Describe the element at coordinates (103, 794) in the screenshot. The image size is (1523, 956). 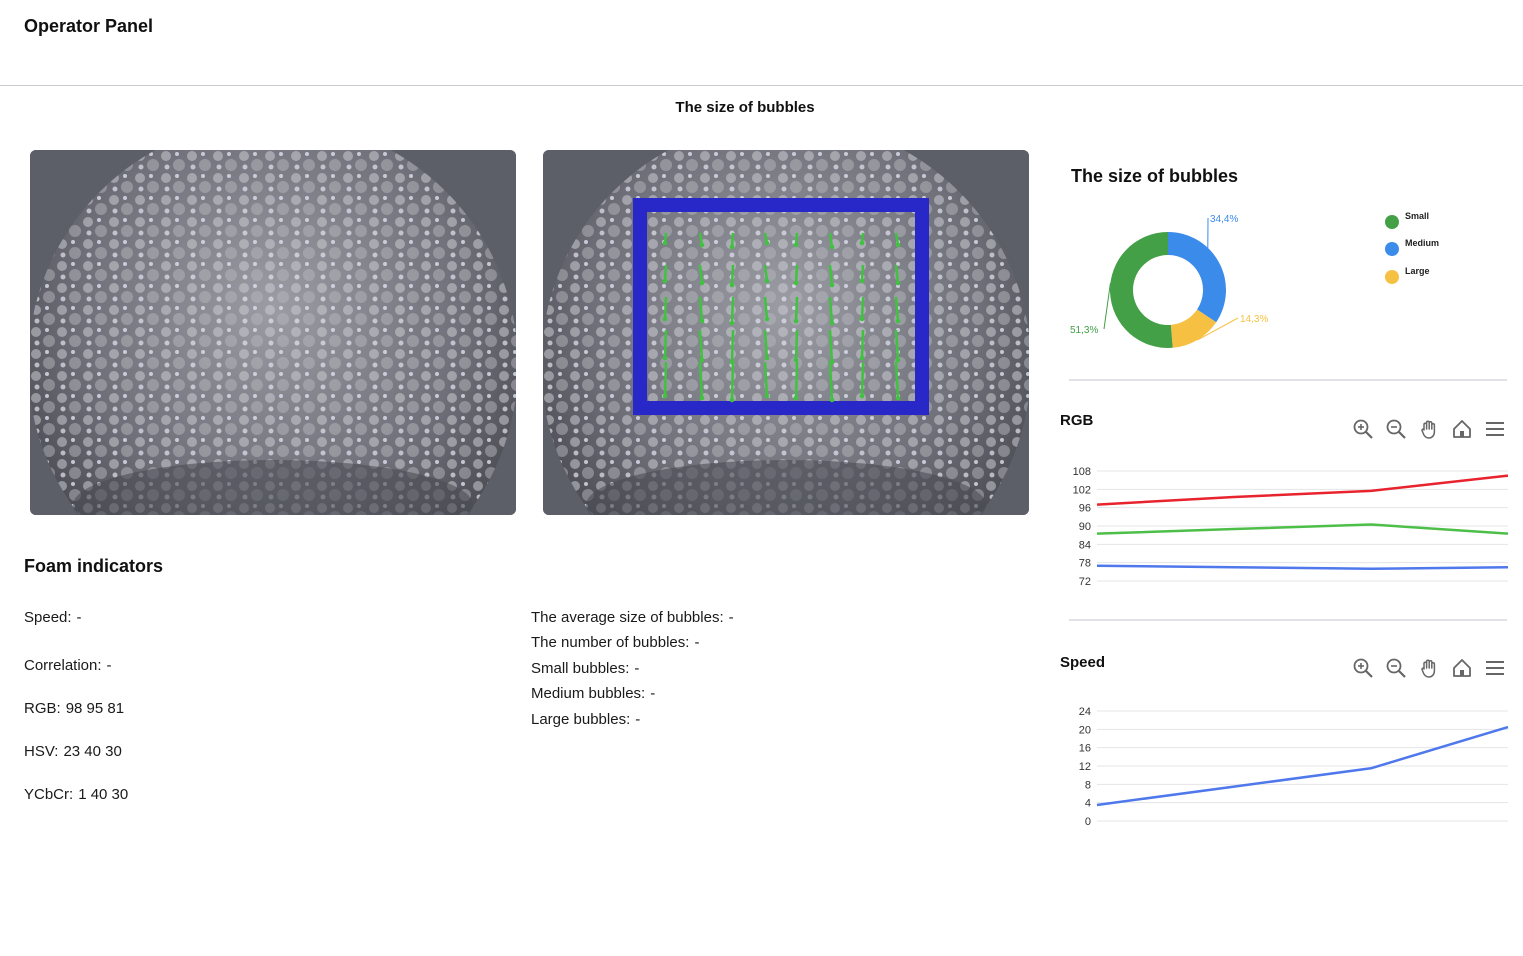
I see `indicator-value: 1 40 30` at that location.